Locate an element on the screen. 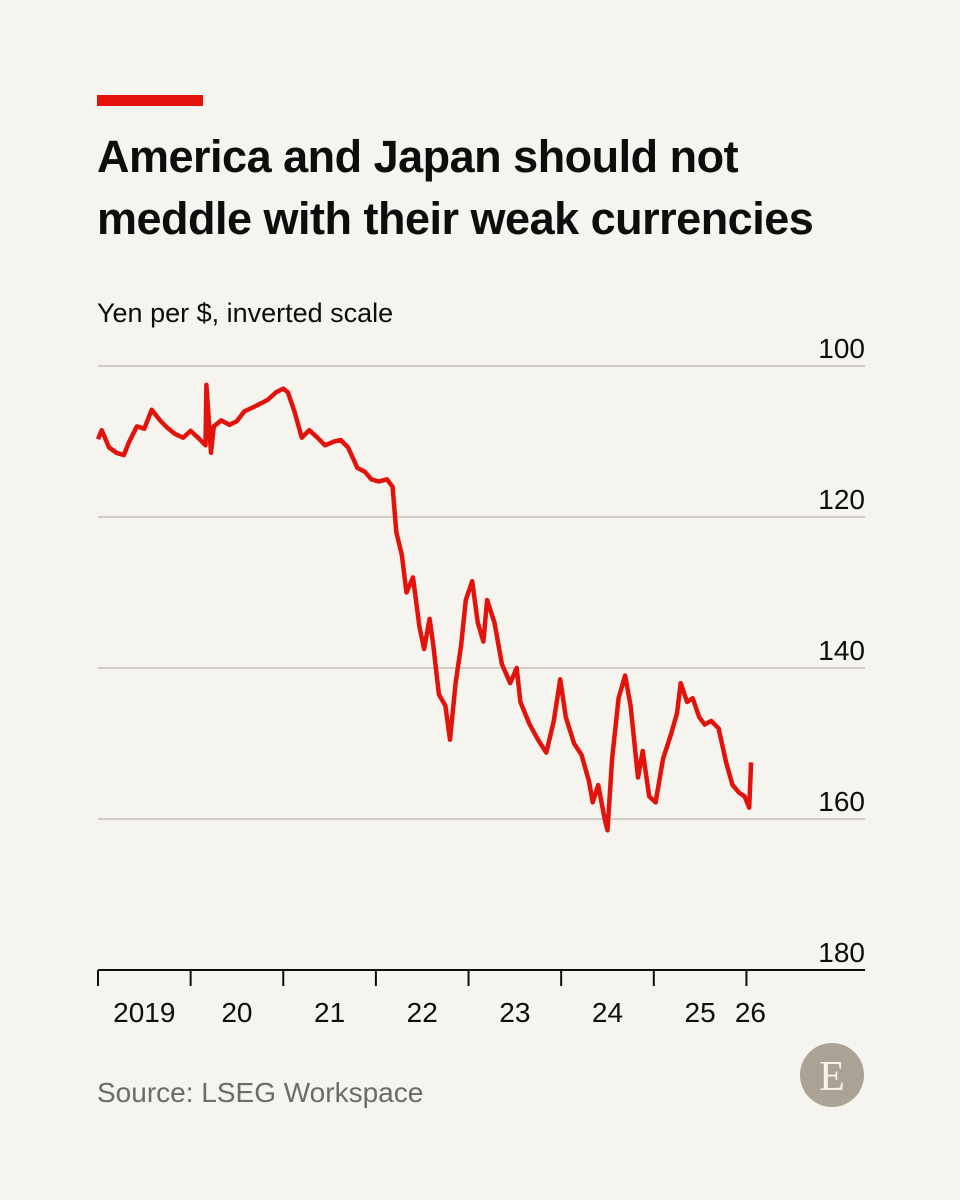 This screenshot has width=960, height=1200. y-tick-label: 160 is located at coordinates (841, 801).